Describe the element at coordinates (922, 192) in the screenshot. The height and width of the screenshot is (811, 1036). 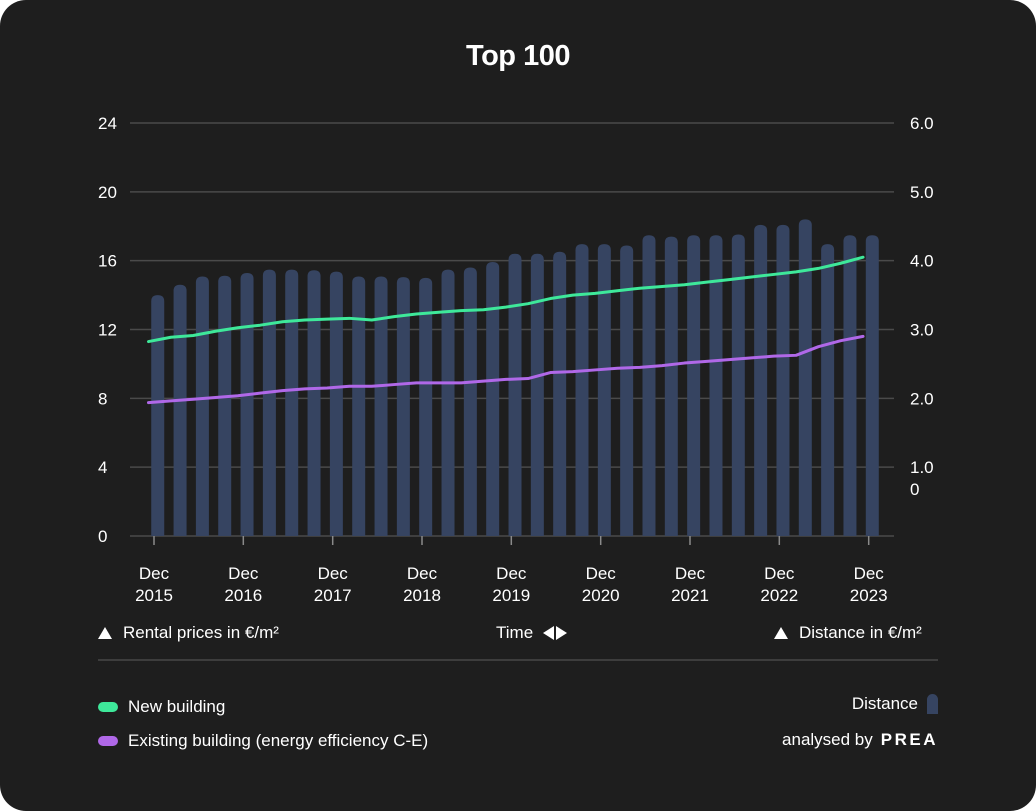
I see `y-right-tick-label: 5.0` at that location.